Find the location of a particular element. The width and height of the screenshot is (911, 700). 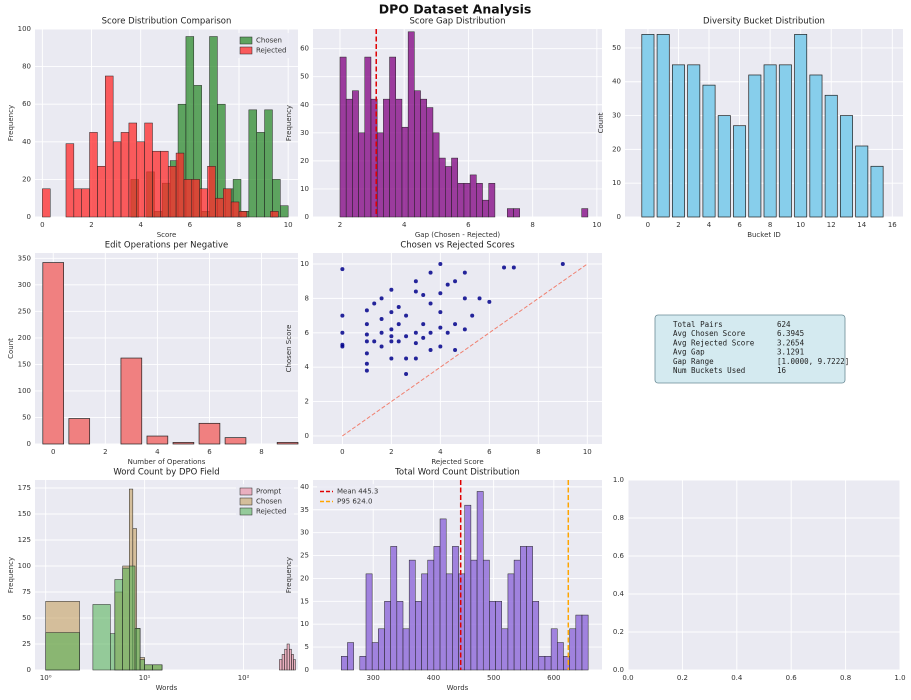

x-tick-label: 0 is located at coordinates (342, 452).